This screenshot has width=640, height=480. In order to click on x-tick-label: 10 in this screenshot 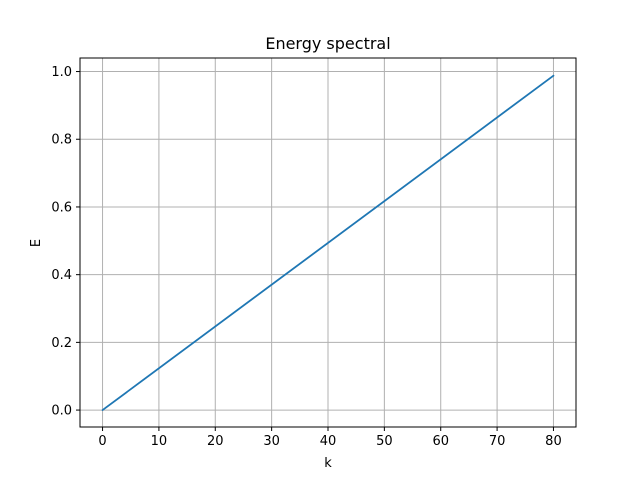, I will do `click(159, 441)`.